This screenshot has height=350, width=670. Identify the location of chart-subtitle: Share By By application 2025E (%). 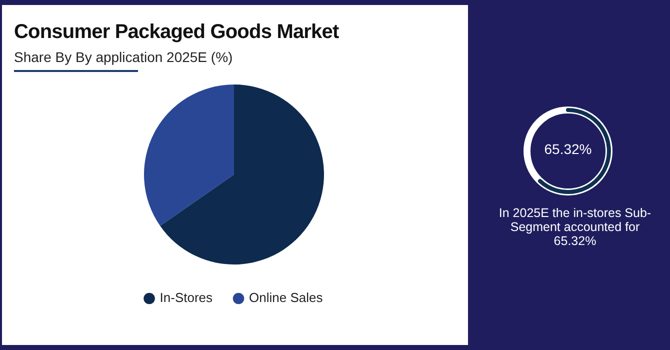
(123, 58).